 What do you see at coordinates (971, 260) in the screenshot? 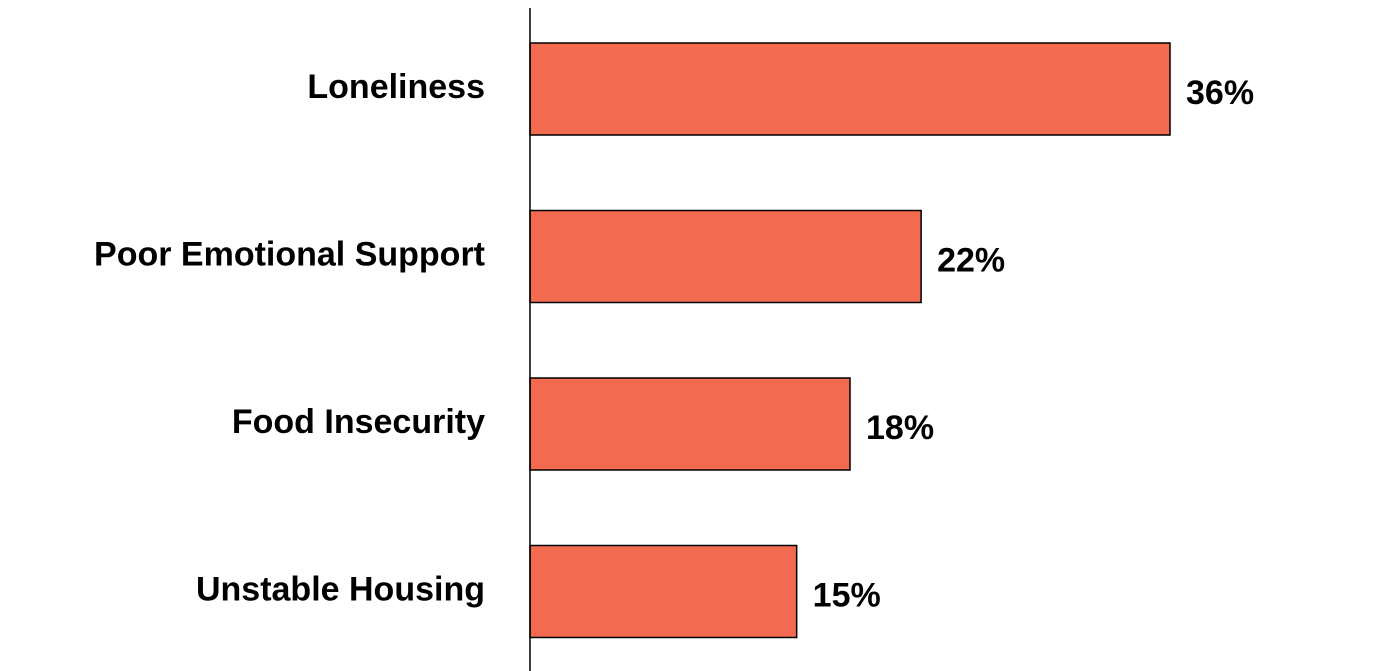
I see `value-label-poor-emotional-support: 22%` at bounding box center [971, 260].